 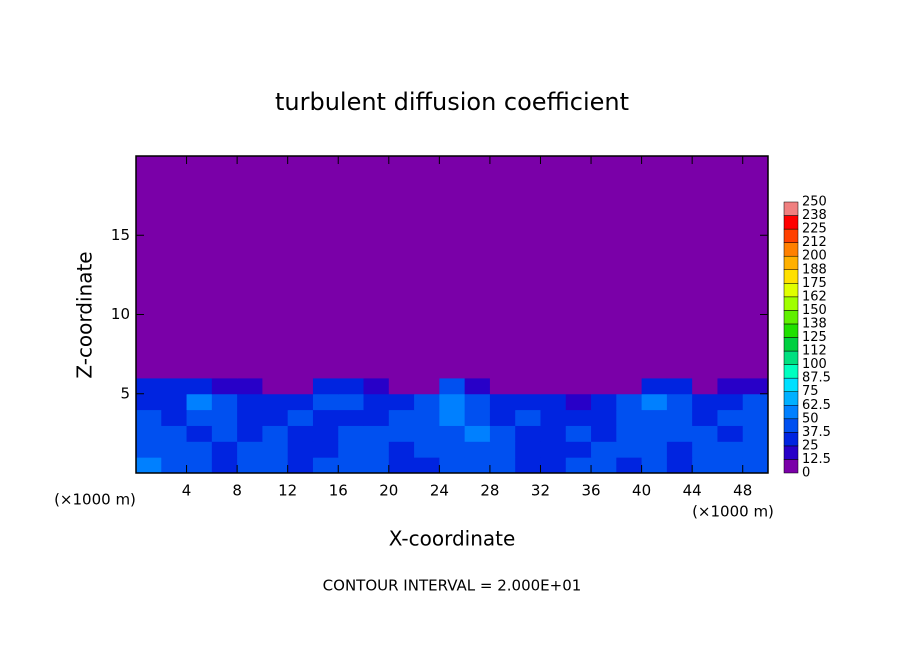 I want to click on y-tick-label: 5, so click(x=125, y=393).